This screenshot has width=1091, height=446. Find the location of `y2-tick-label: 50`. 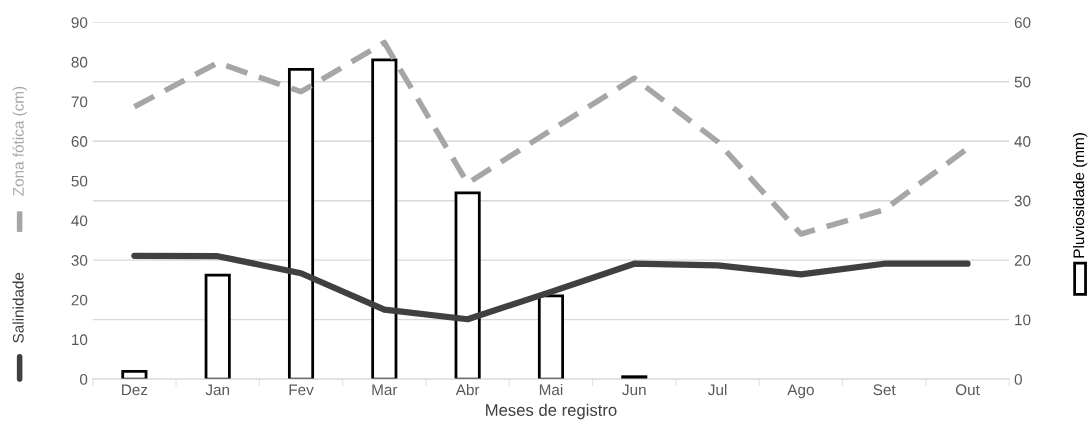

y2-tick-label: 50 is located at coordinates (1022, 82).